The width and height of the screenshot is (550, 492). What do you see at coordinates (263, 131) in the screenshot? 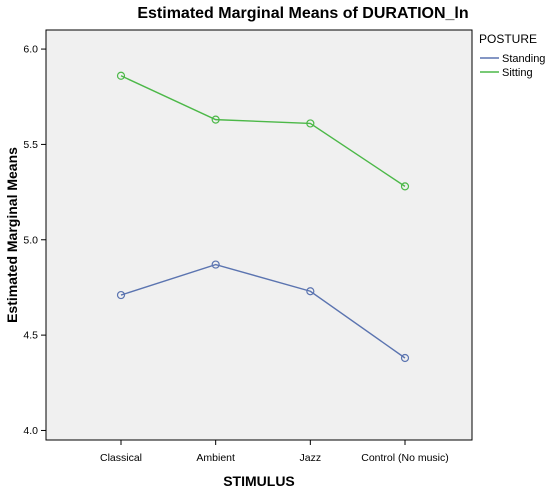
I see `series-line-sitting` at bounding box center [263, 131].